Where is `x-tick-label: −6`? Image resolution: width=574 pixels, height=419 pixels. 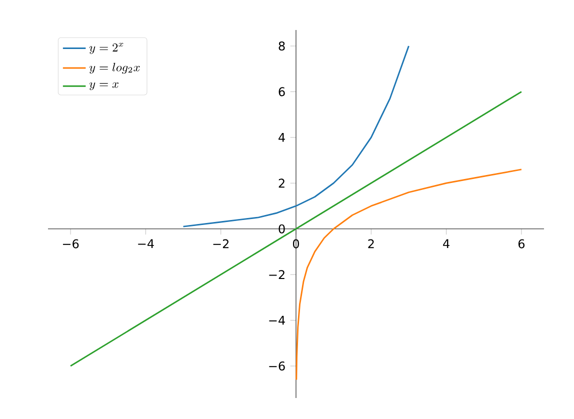 x-tick-label: −6 is located at coordinates (70, 243).